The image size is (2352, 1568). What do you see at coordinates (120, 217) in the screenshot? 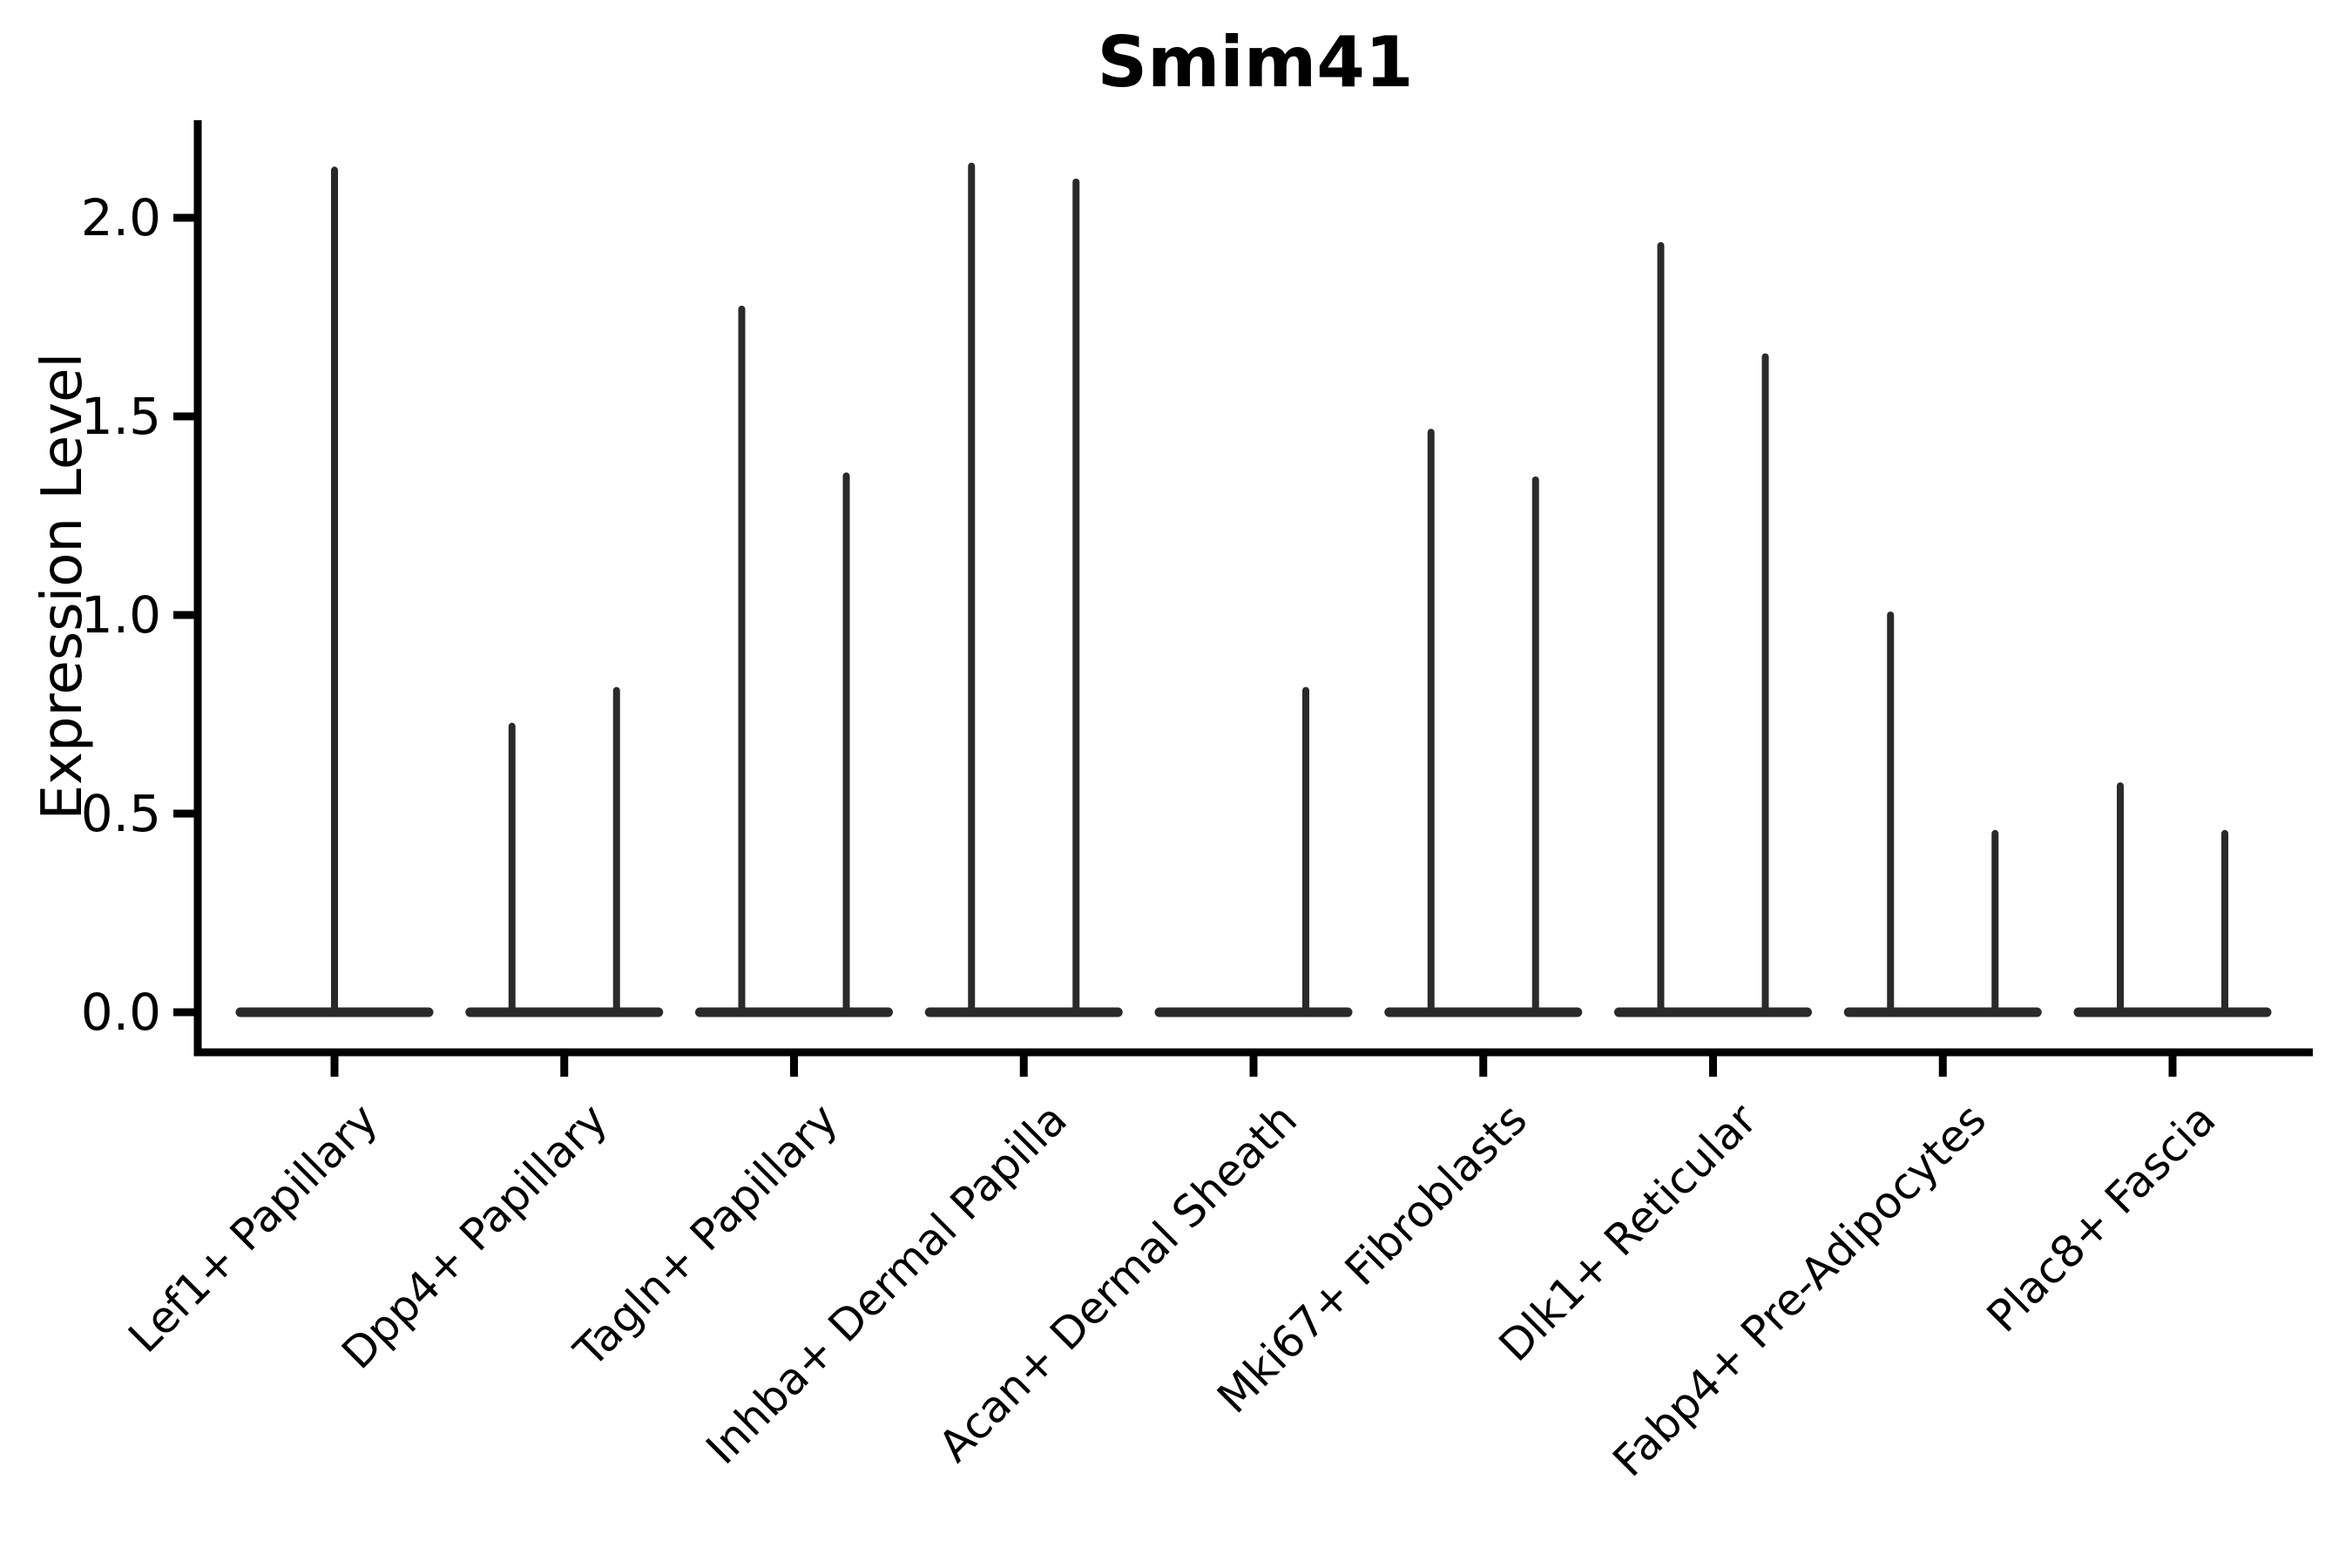
I see `y-tick-label: 2.0` at bounding box center [120, 217].